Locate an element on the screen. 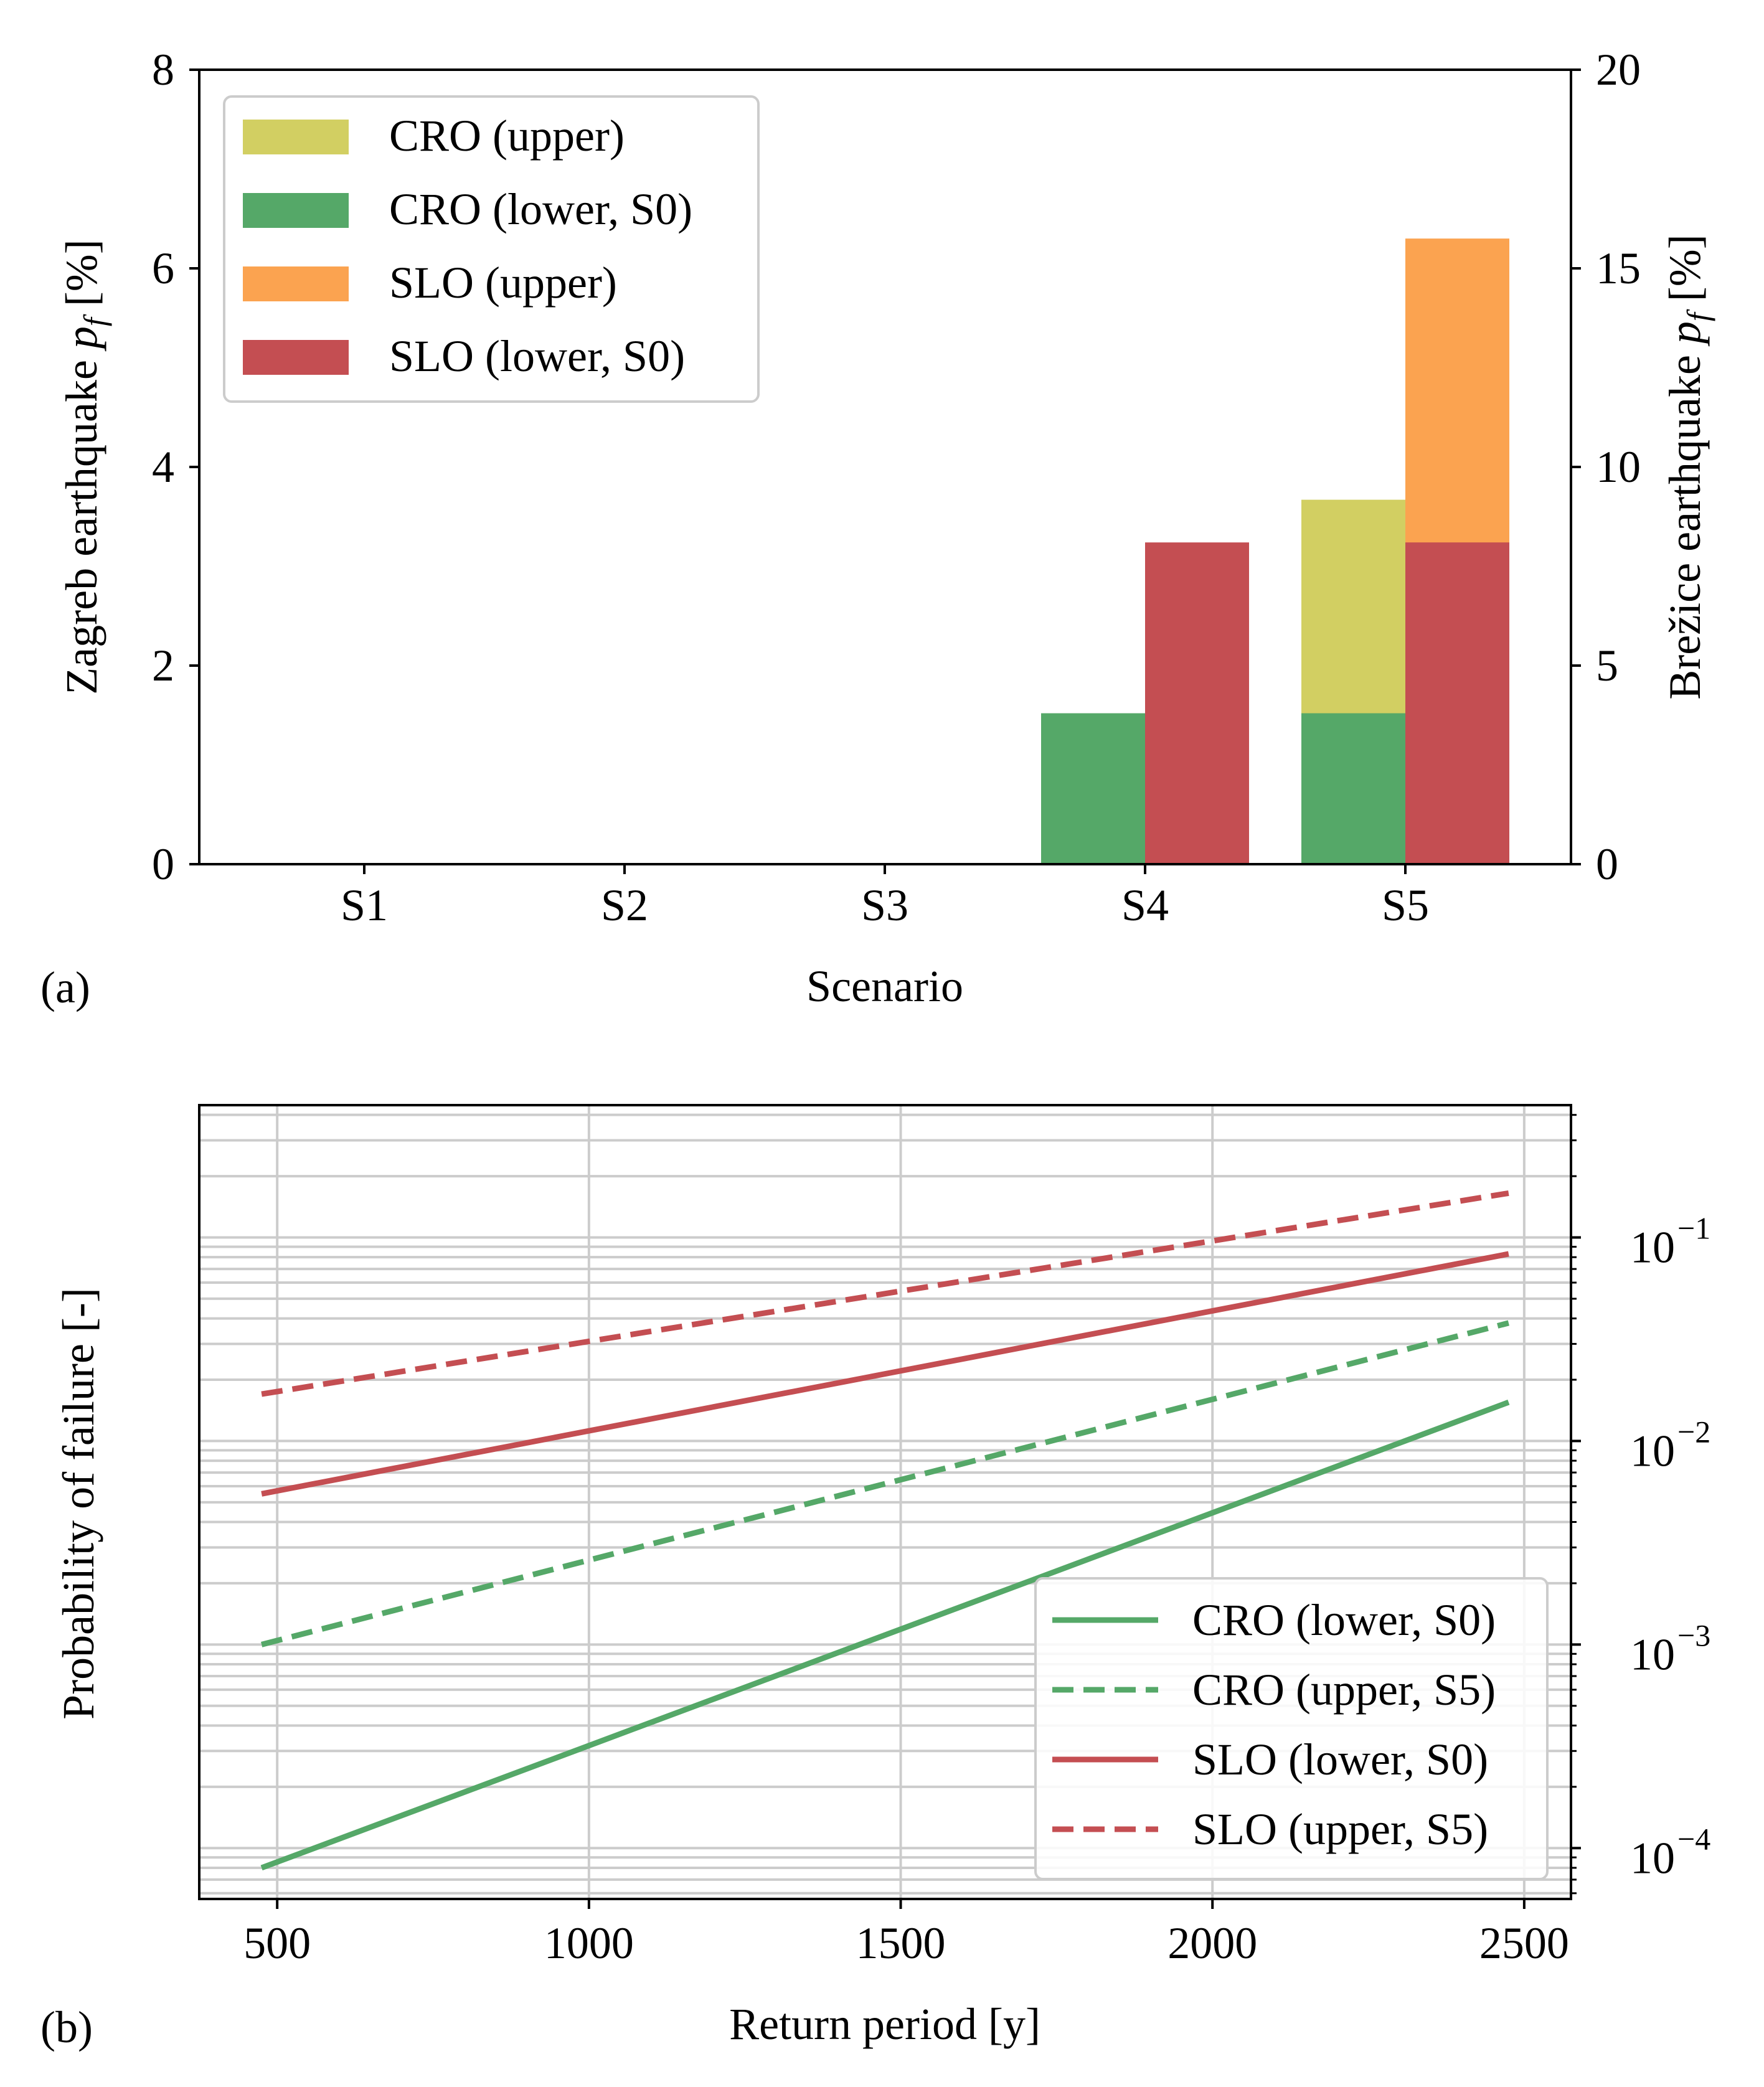  panel-b-ylabel: Probability of failure [-] is located at coordinates (79, 1504).